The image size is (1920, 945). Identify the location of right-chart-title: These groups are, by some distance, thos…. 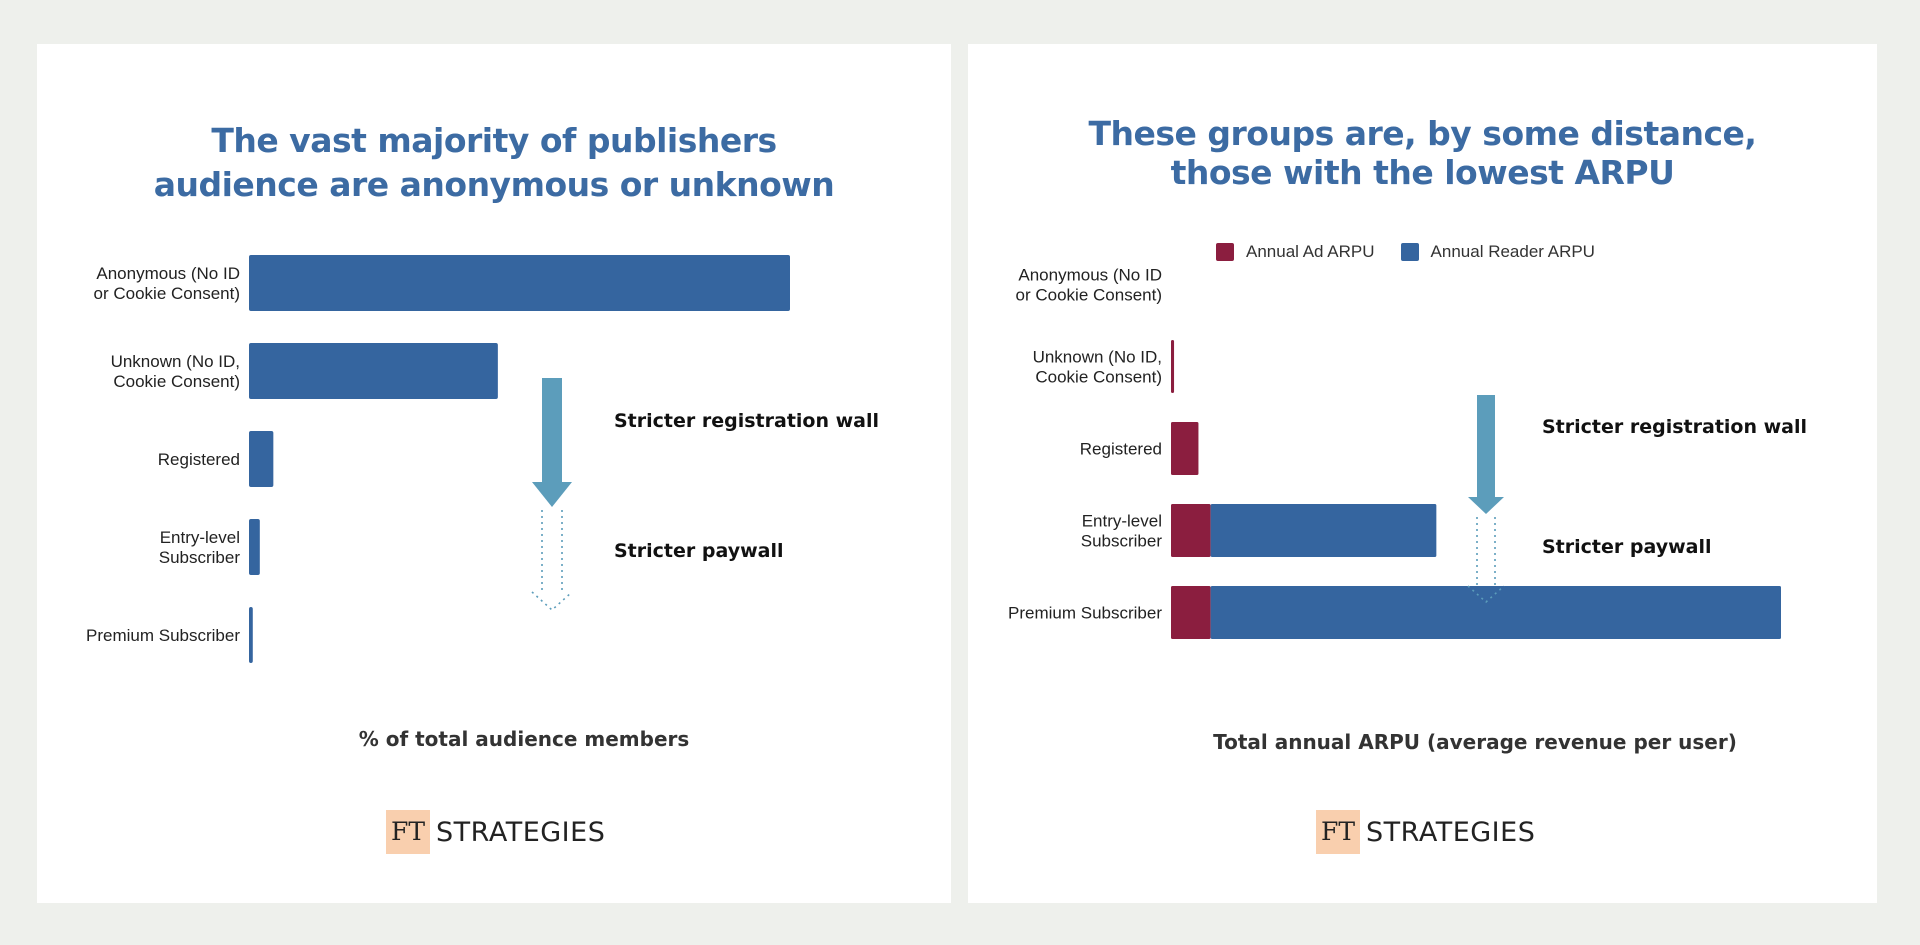
(1422, 153).